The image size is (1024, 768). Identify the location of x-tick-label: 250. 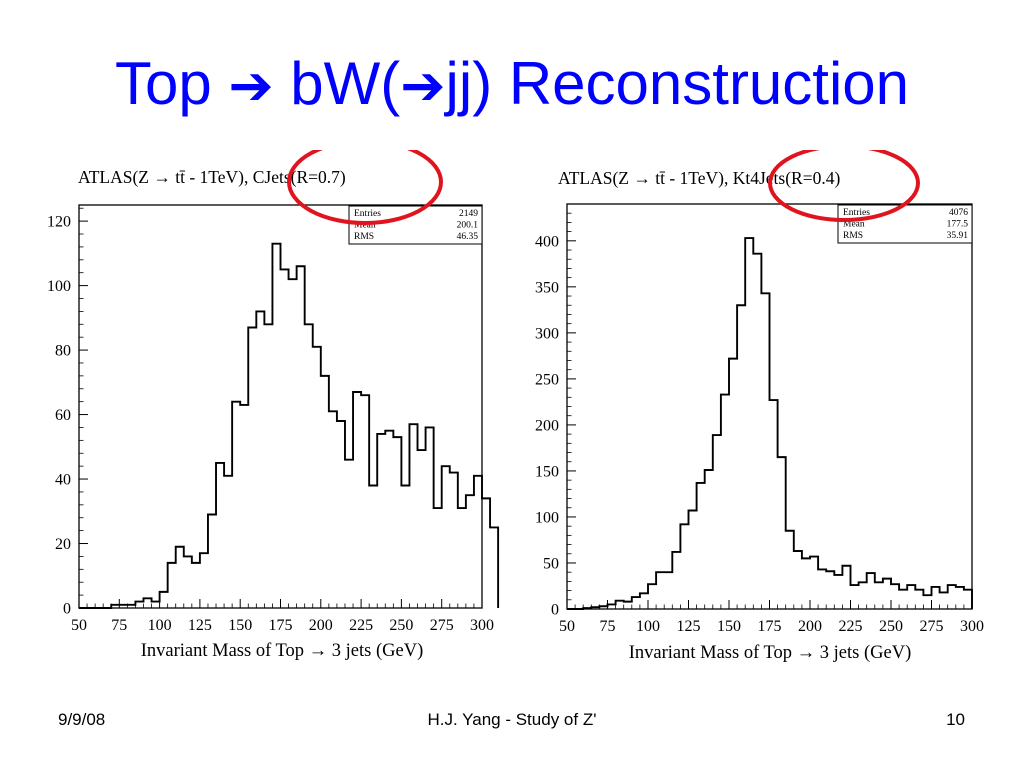
(891, 626).